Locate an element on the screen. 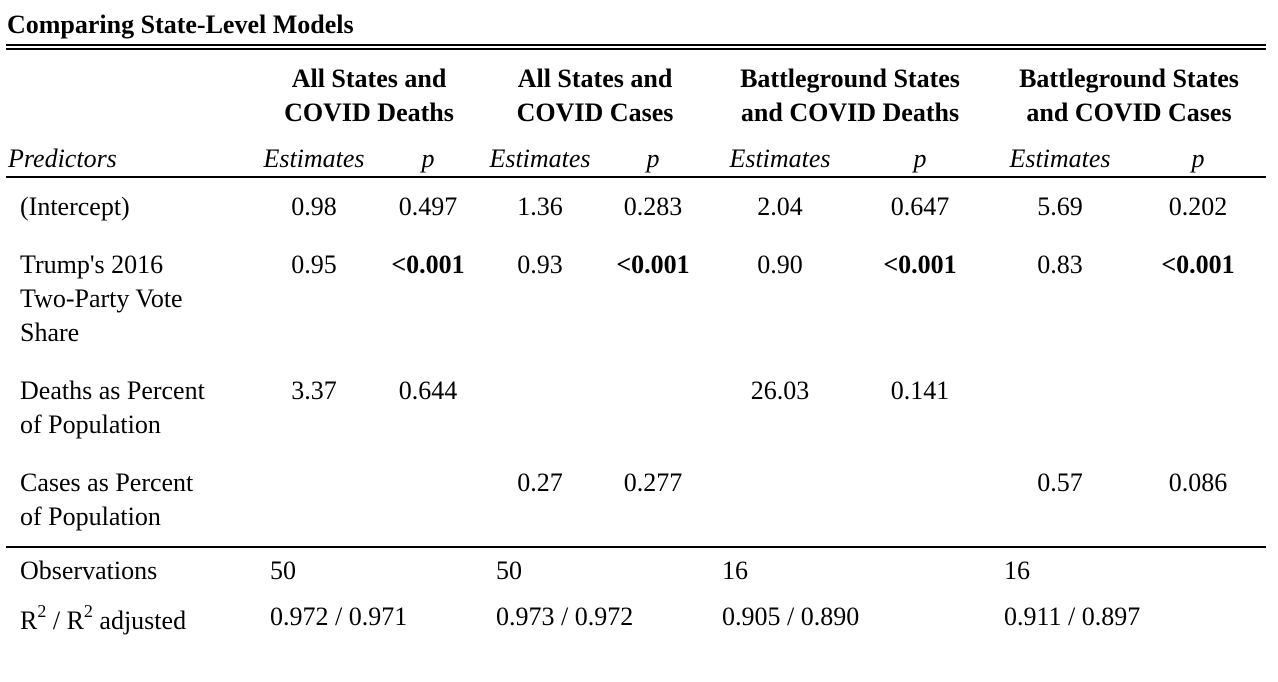 This screenshot has width=1278, height=682. row-label-line: Deaths as Percent is located at coordinates (112, 390).